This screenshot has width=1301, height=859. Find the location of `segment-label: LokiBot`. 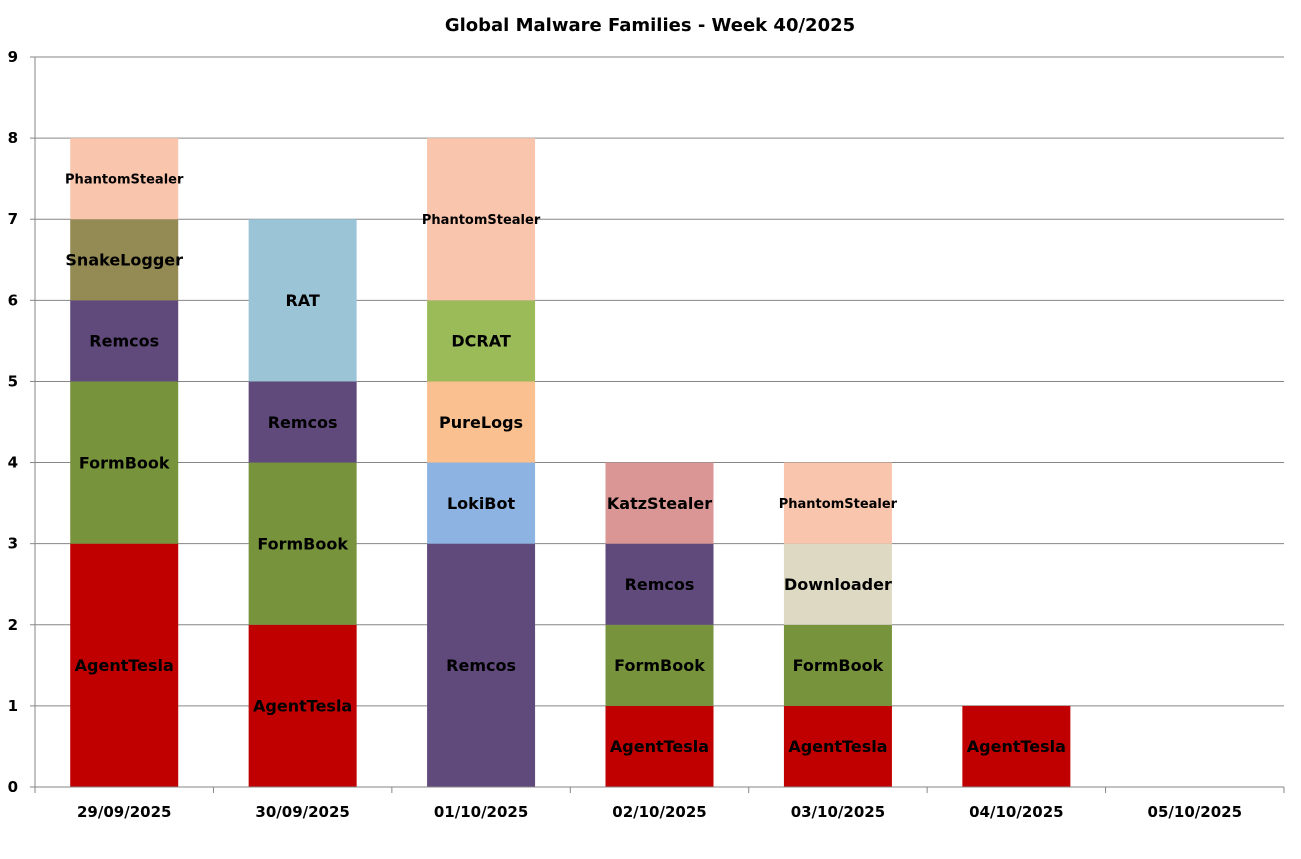

segment-label: LokiBot is located at coordinates (481, 503).